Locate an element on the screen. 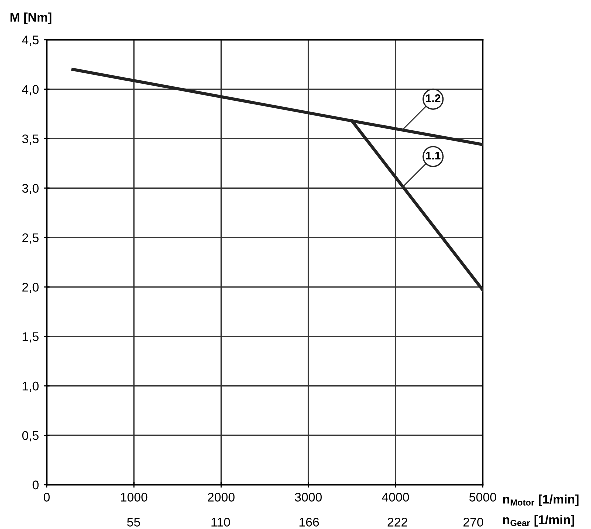 The width and height of the screenshot is (591, 529). x-tick-label: 1000 is located at coordinates (134, 497).